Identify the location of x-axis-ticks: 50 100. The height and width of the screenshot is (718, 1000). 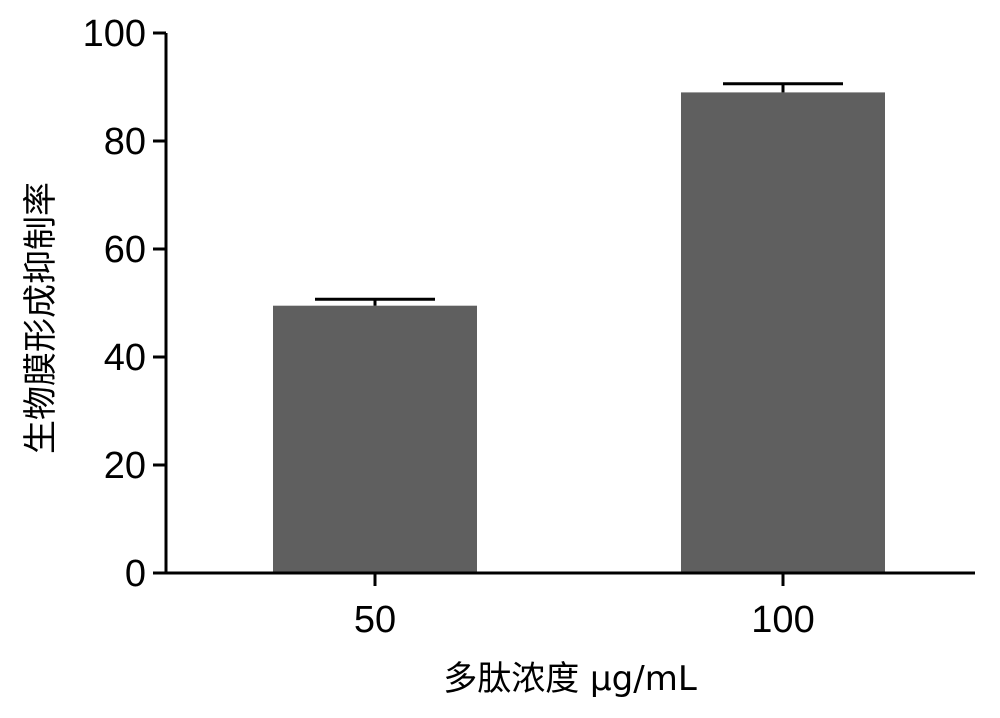
(584, 607).